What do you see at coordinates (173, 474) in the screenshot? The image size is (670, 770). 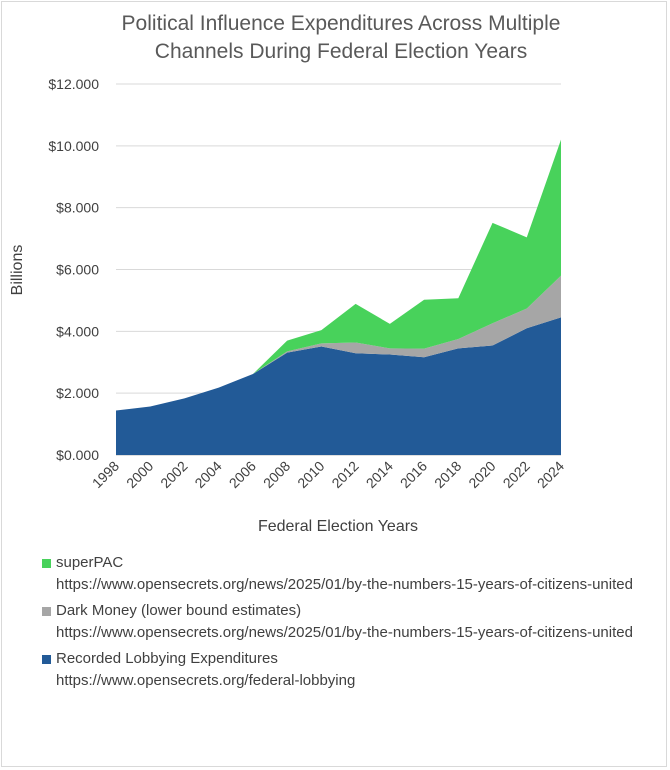 I see `x-tick-label: 2002` at bounding box center [173, 474].